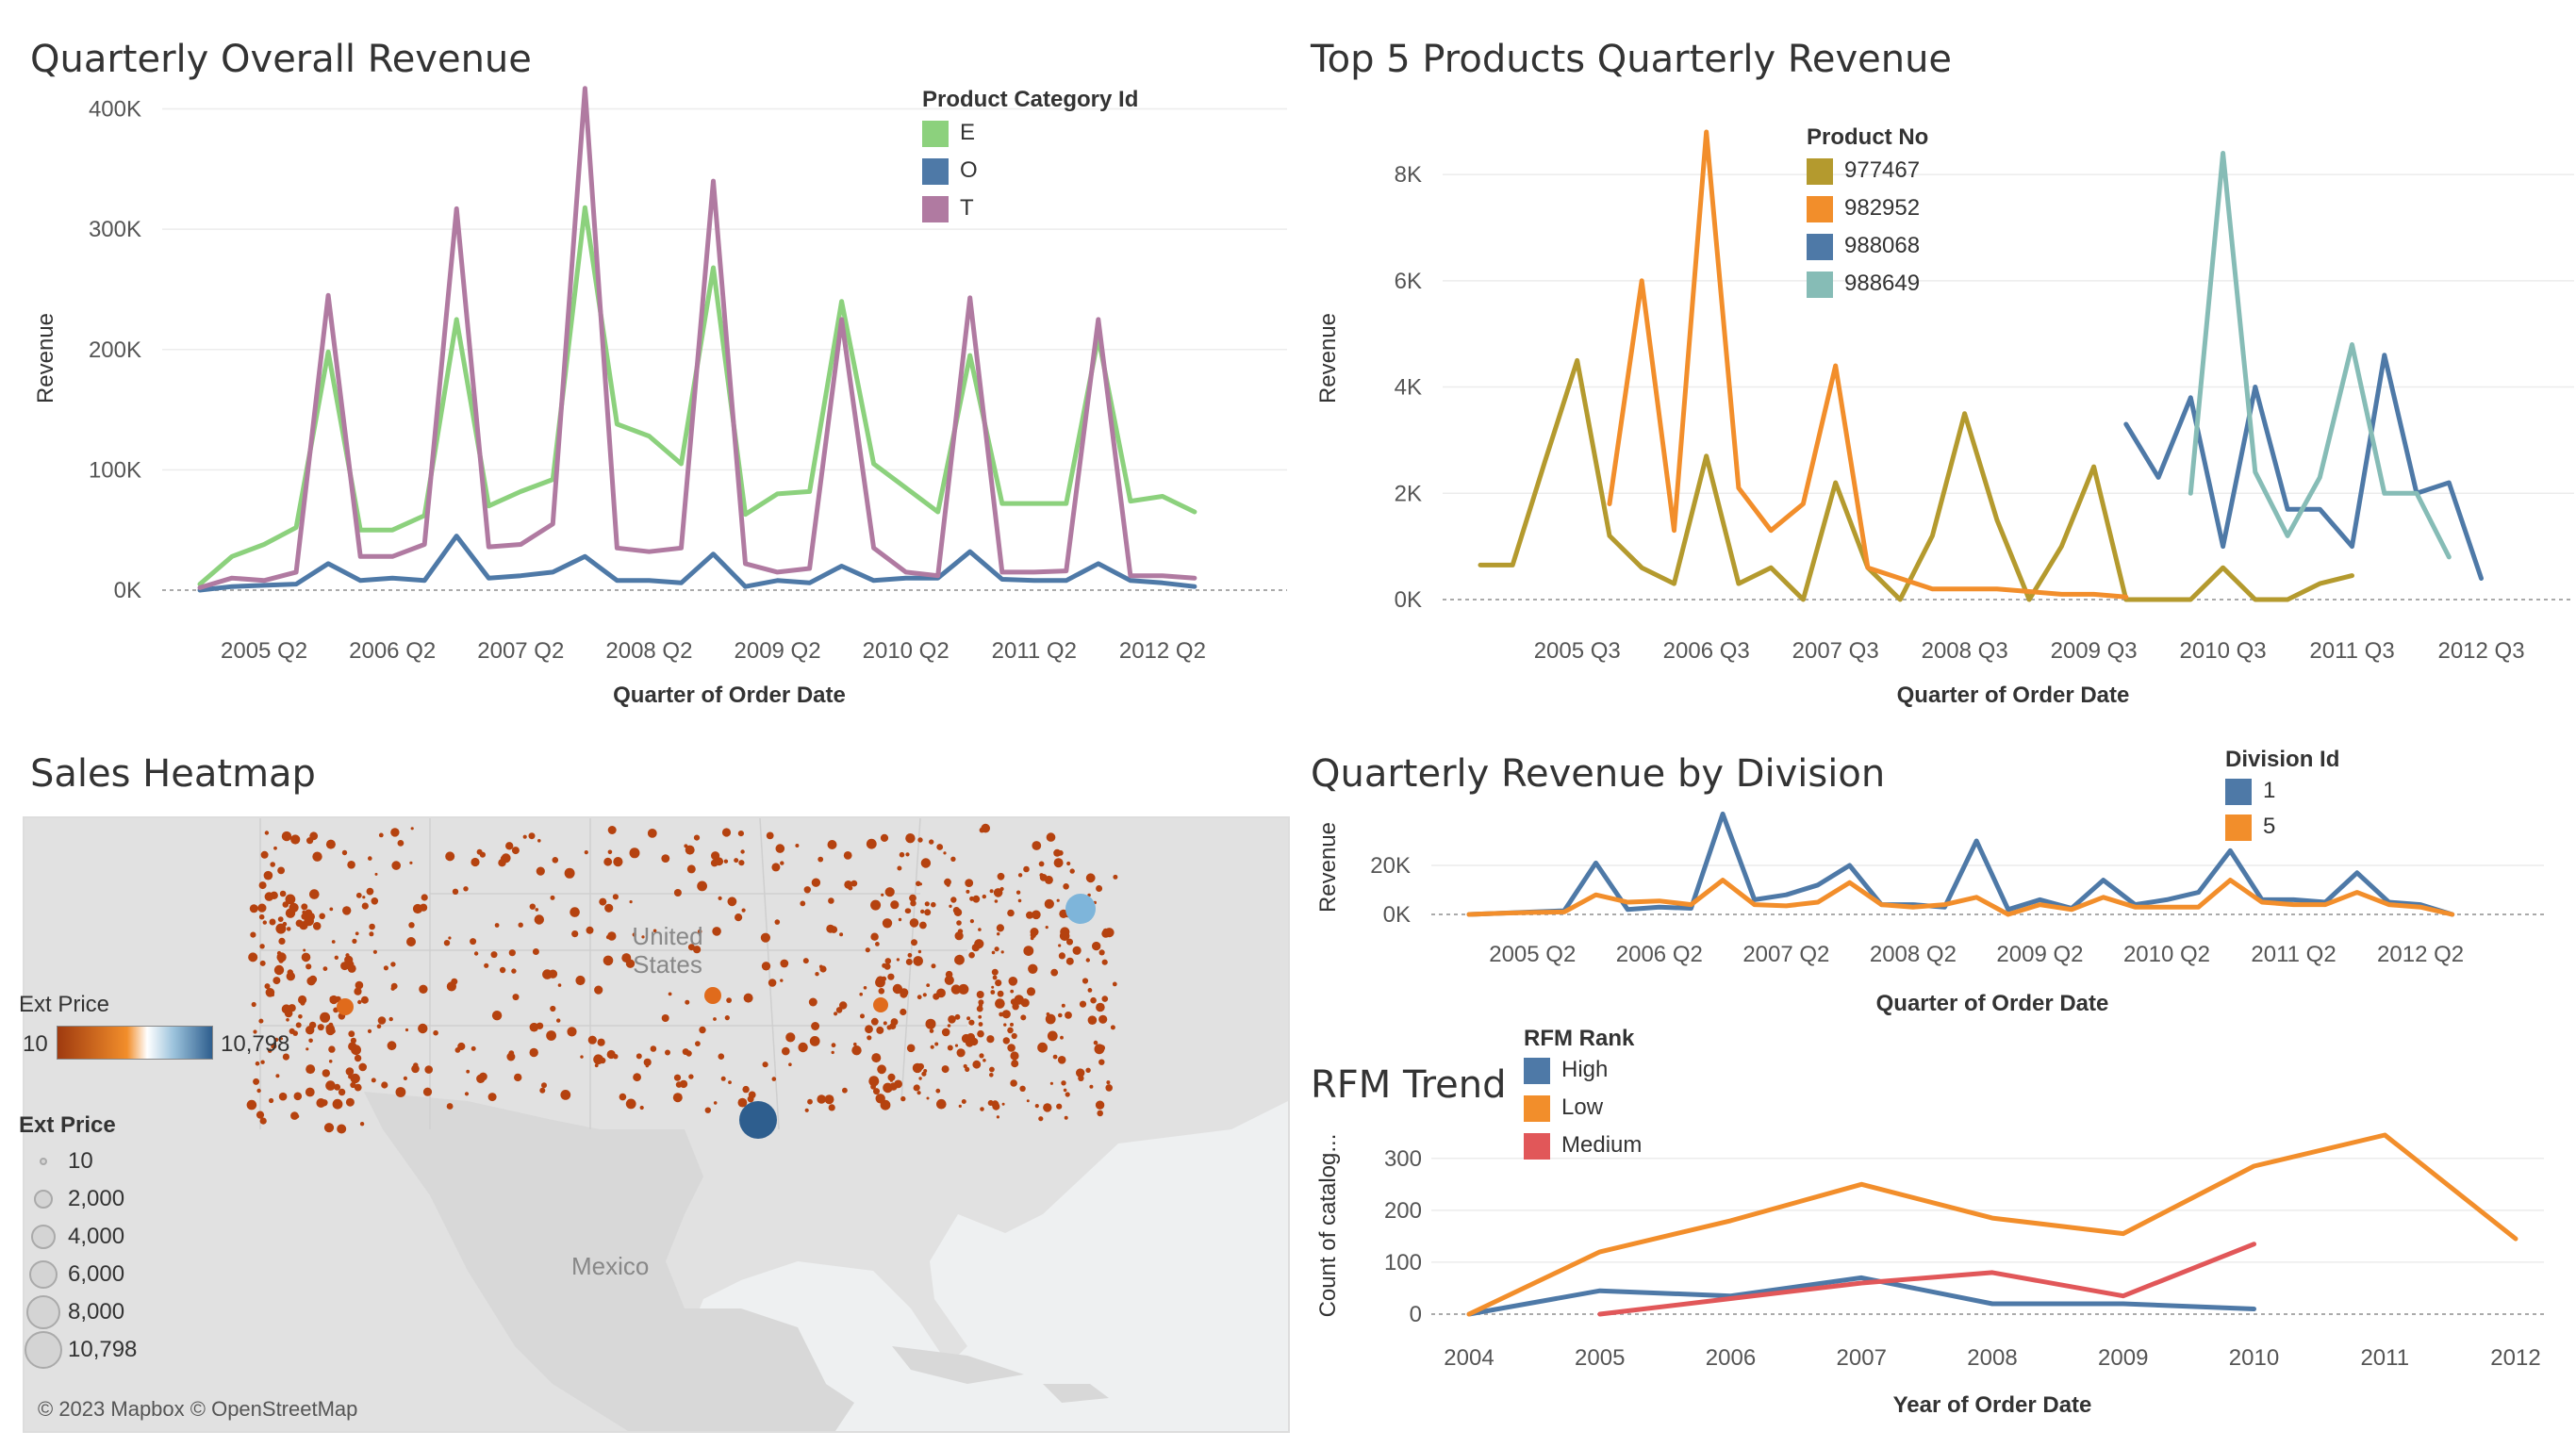 This screenshot has width=2576, height=1448. What do you see at coordinates (935, 209) in the screenshot?
I see `legend-swatch-overall-T` at bounding box center [935, 209].